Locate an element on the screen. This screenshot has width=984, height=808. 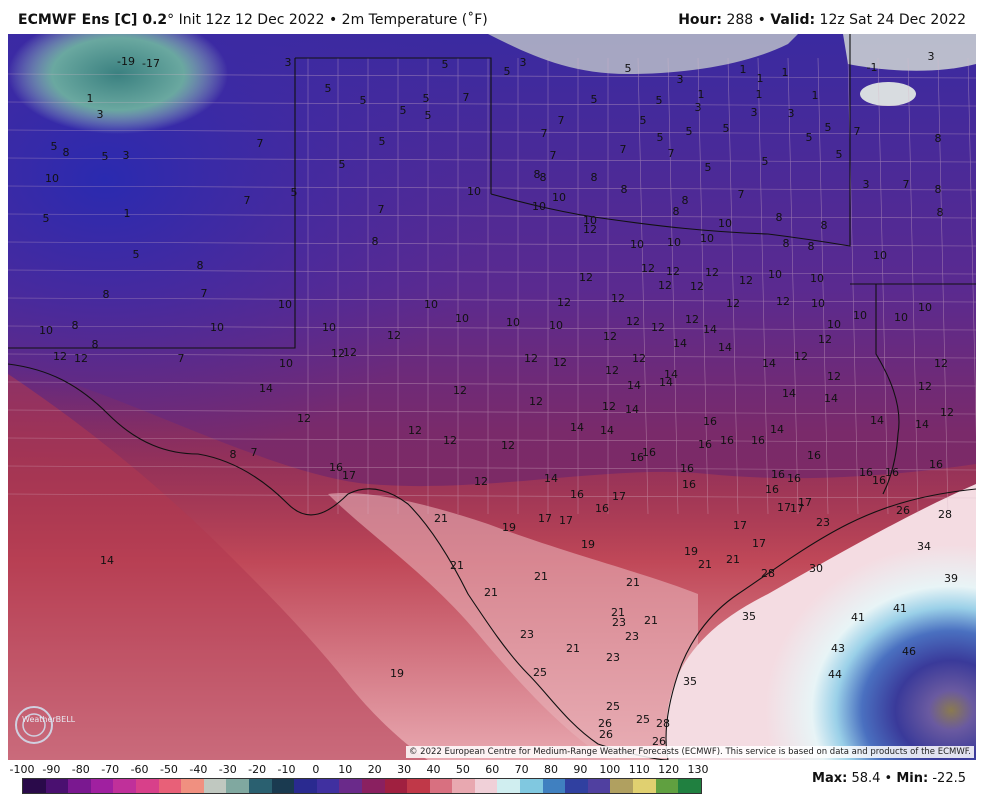
temperature-value: 26 is located at coordinates (903, 510).